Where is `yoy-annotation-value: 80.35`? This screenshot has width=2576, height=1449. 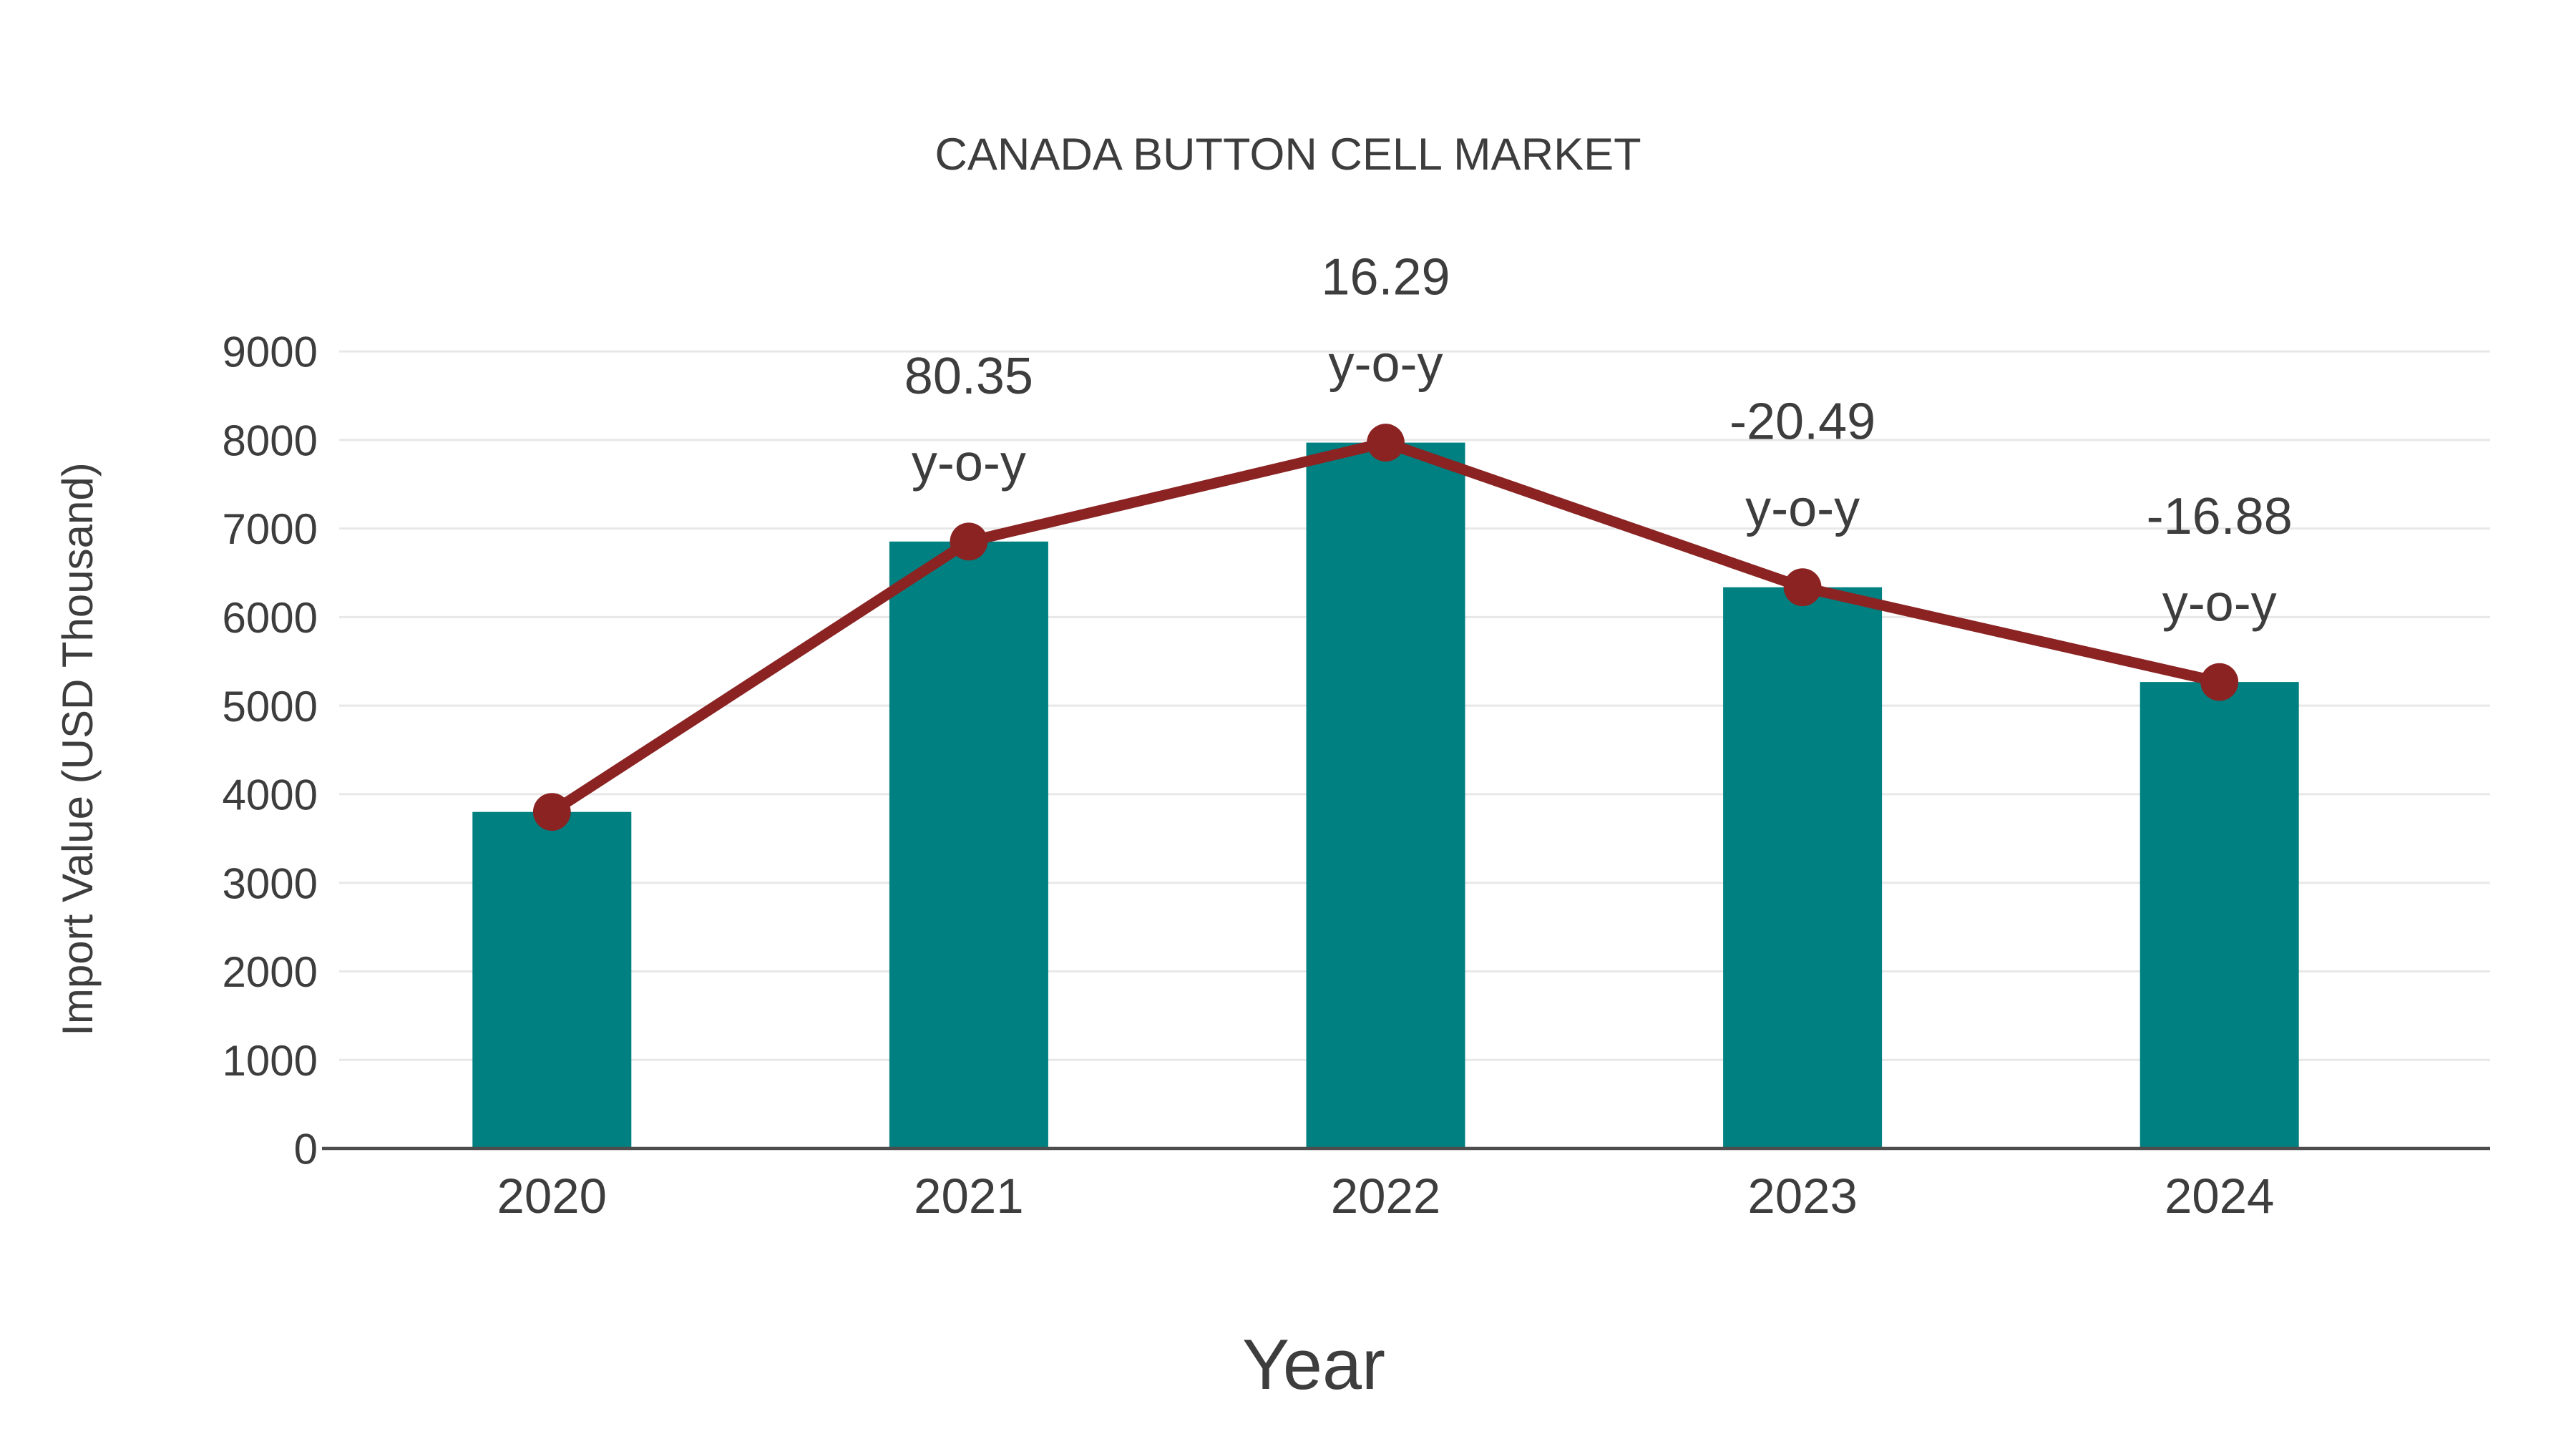
yoy-annotation-value: 80.35 is located at coordinates (968, 376).